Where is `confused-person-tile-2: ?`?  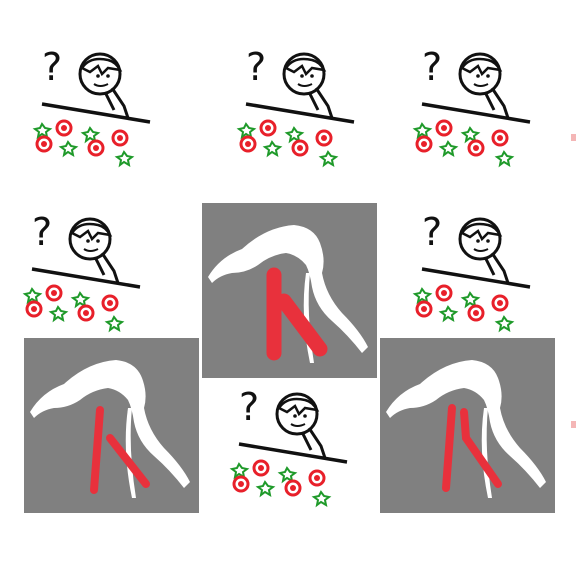
confused-person-tile-2: ? is located at coordinates (298, 104).